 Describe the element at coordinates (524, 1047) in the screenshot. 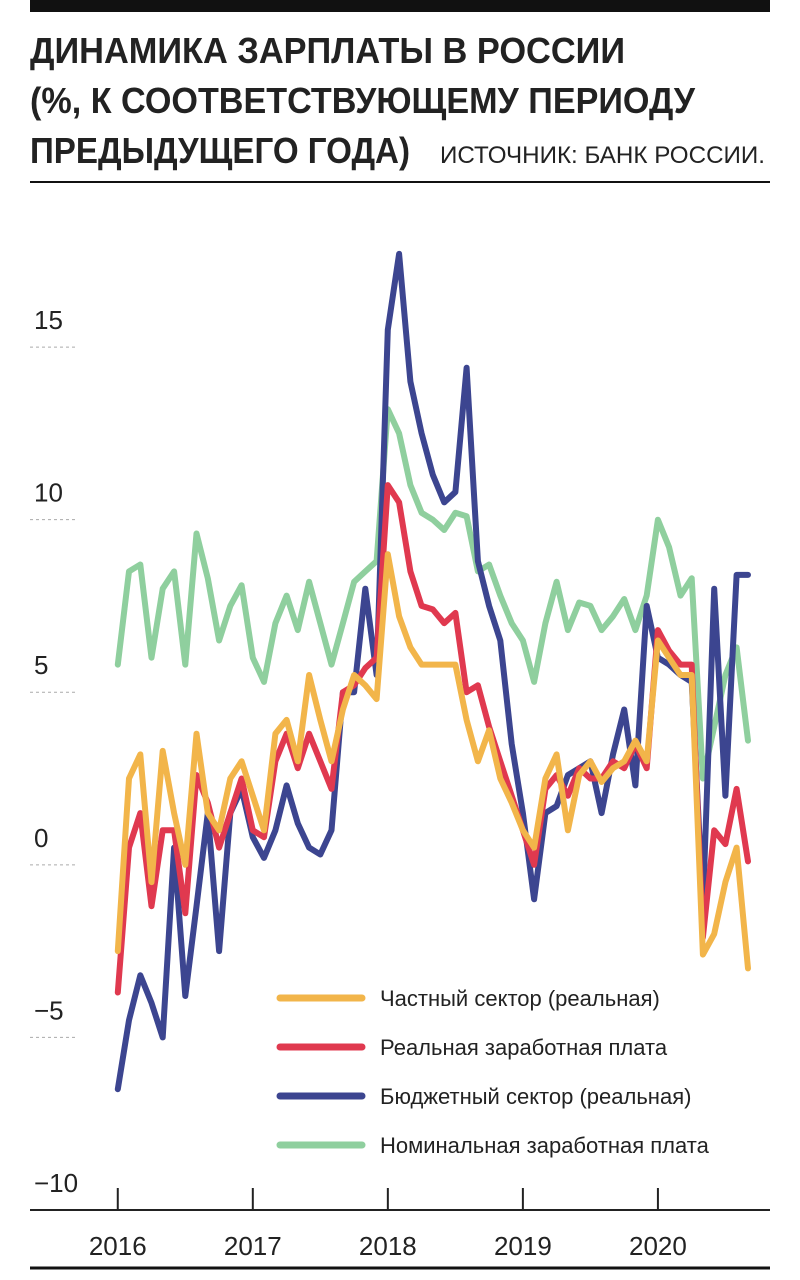

I see `legend-label: Реальная заработная плата` at that location.